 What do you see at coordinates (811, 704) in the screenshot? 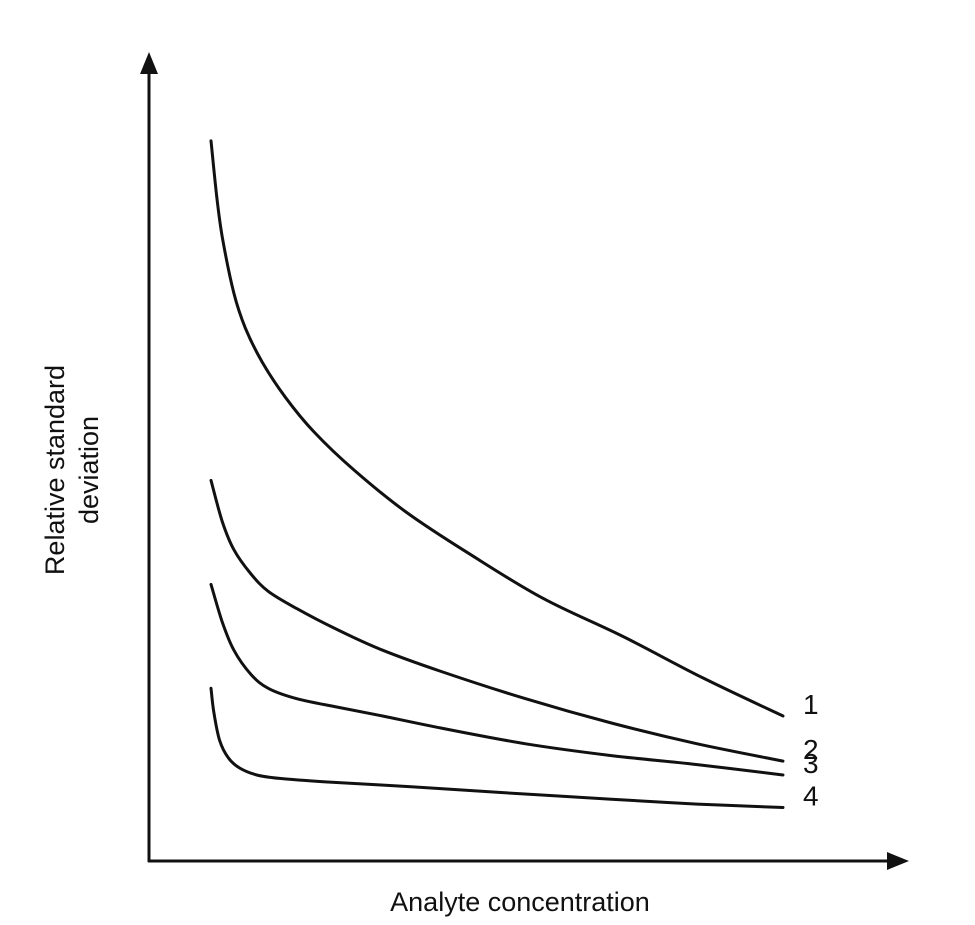
I see `series-label-1: 1` at bounding box center [811, 704].